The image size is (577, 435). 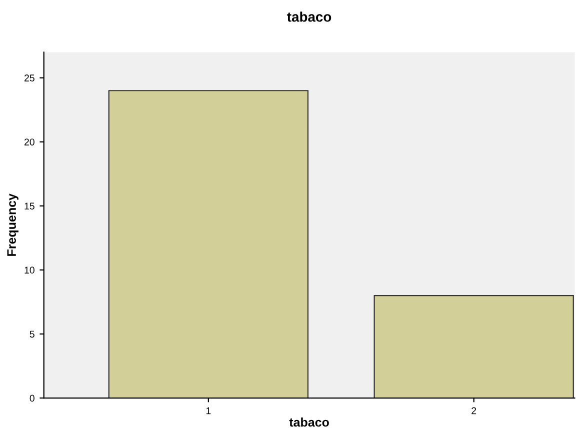 I want to click on chart-title: tabaco, so click(x=309, y=17).